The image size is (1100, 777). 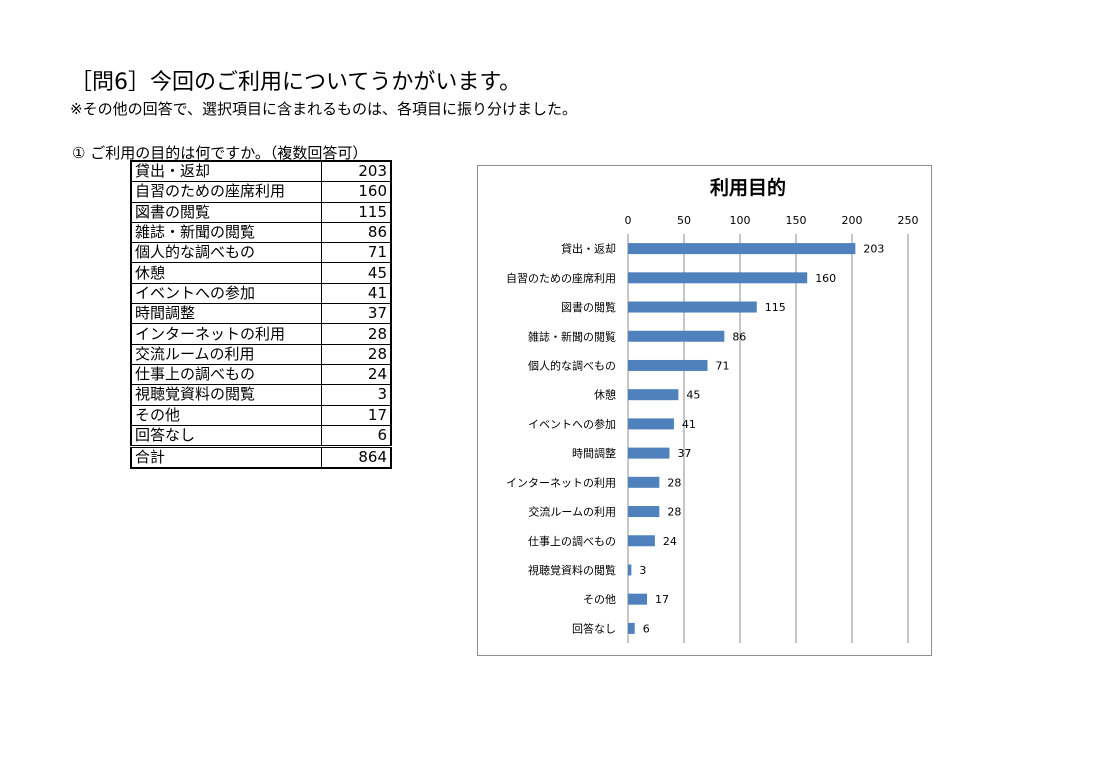 I want to click on x-tick-label: 150, so click(x=796, y=220).